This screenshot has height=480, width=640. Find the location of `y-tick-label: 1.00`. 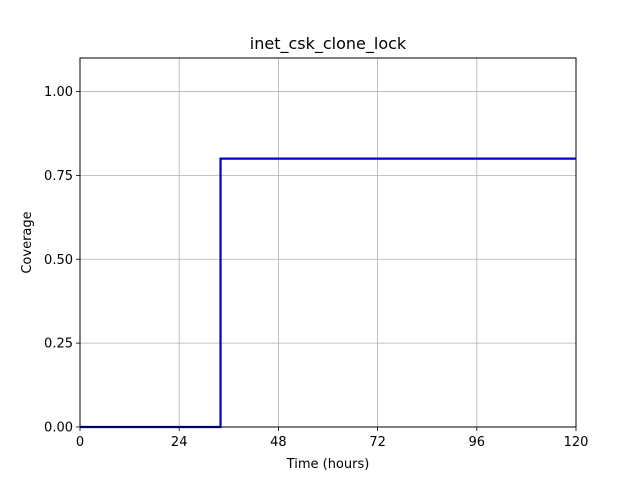

y-tick-label: 1.00 is located at coordinates (58, 92).